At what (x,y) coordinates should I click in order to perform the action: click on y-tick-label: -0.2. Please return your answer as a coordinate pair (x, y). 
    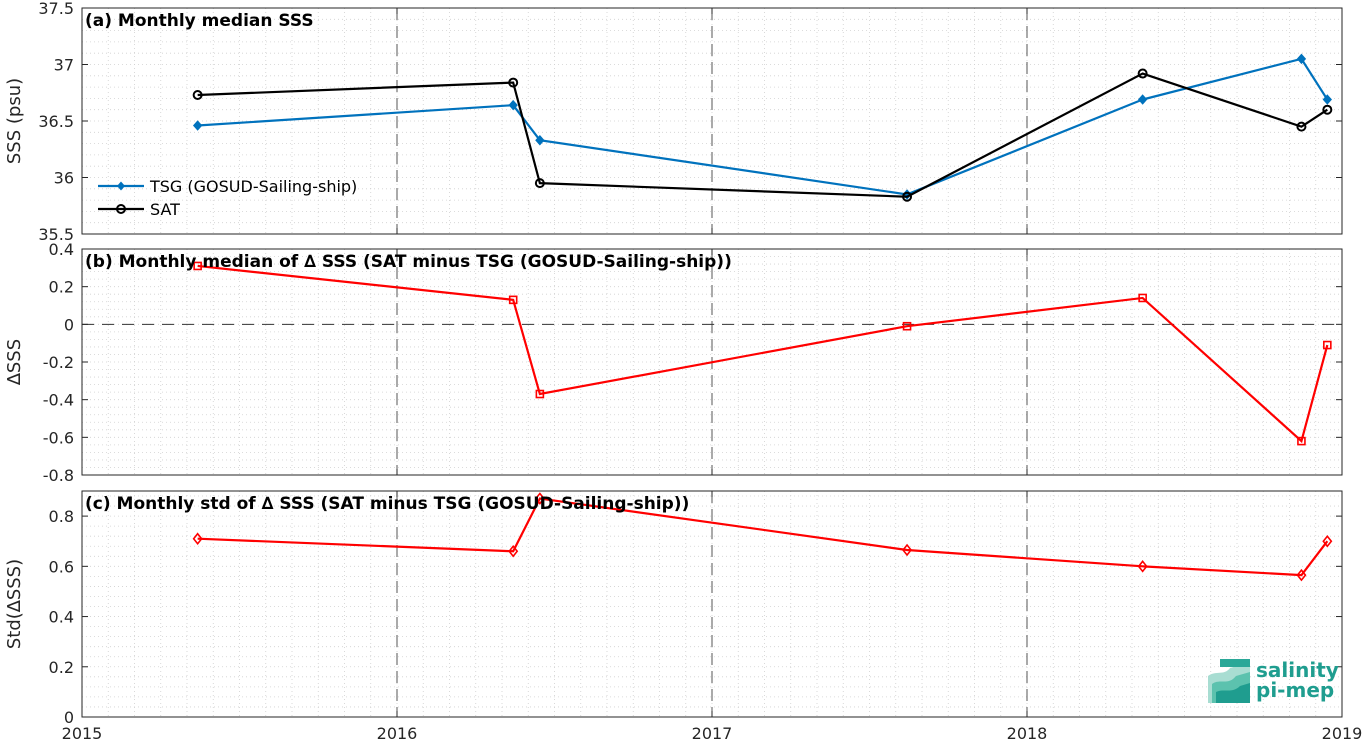
    Looking at the image, I should click on (58, 362).